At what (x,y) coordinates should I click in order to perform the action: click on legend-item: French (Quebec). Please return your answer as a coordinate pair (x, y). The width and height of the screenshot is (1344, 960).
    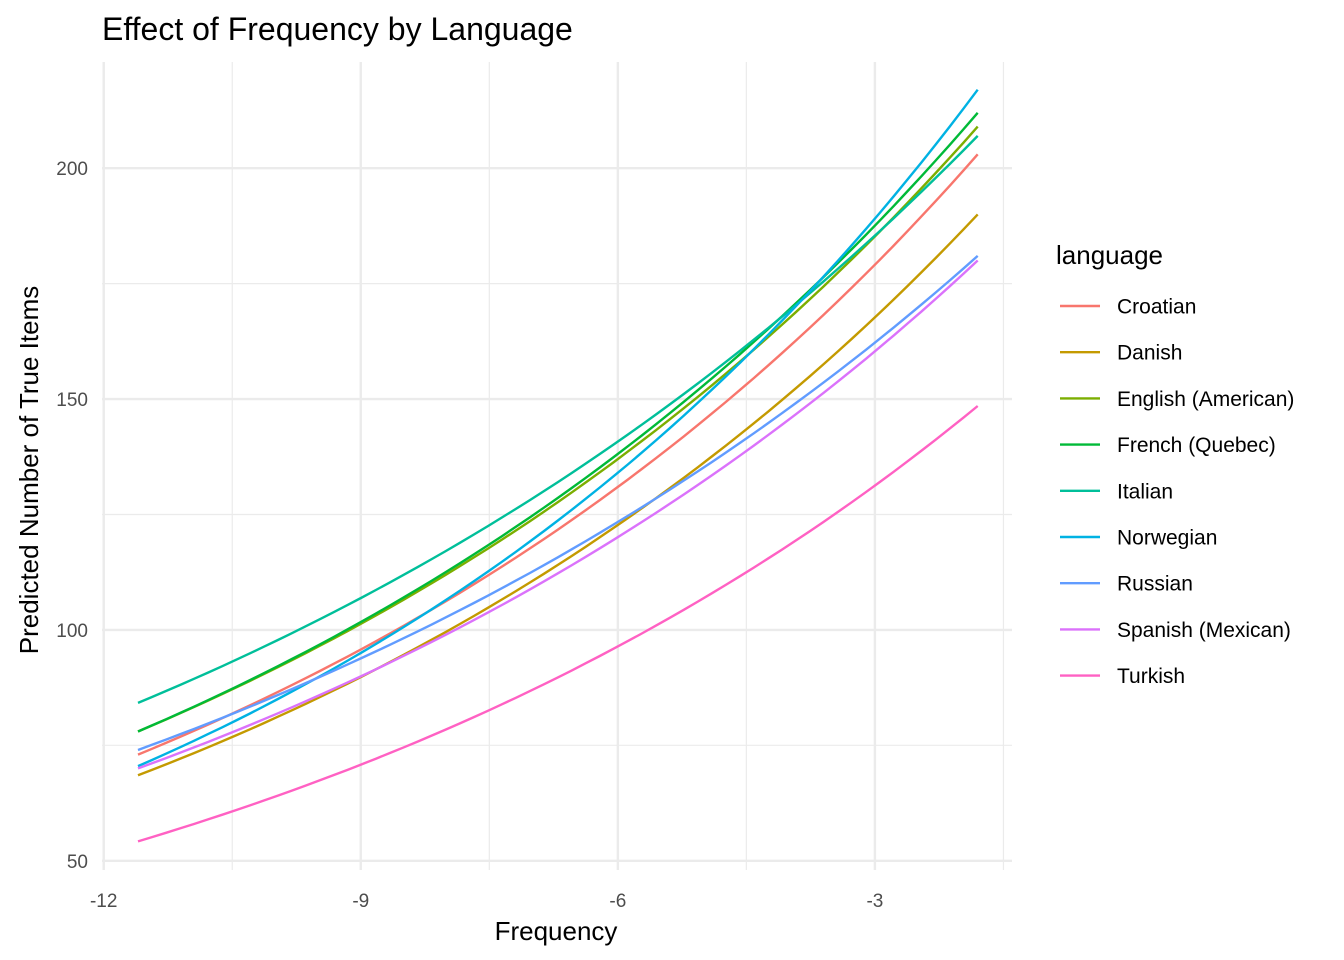
    Looking at the image, I should click on (1168, 445).